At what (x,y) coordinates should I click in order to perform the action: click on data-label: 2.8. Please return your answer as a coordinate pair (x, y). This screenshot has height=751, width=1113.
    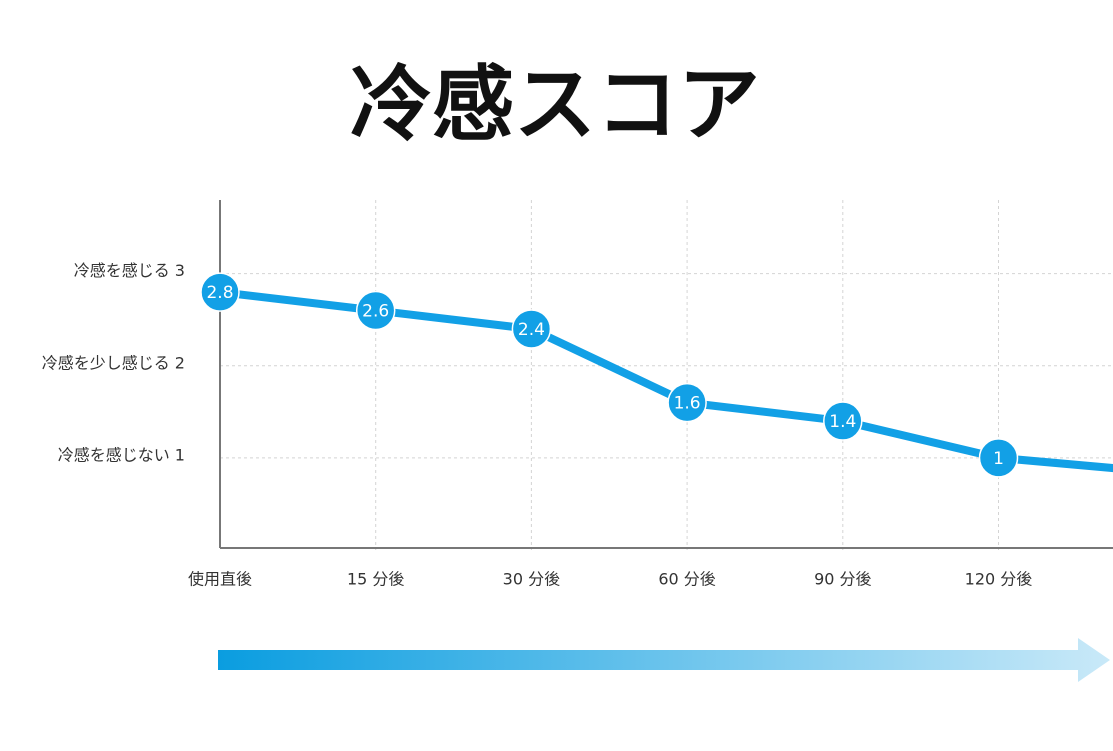
    Looking at the image, I should click on (219, 293).